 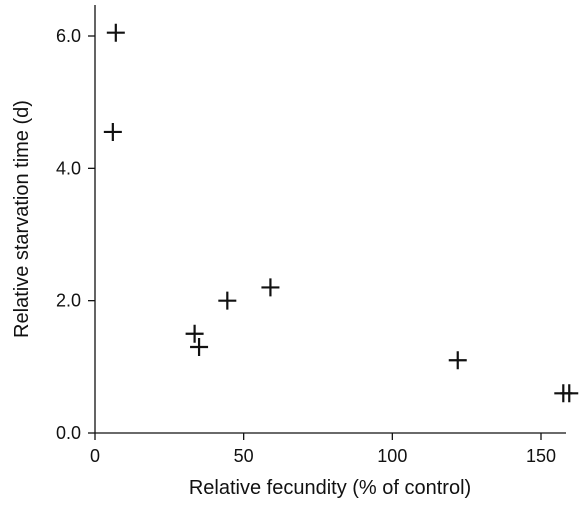 I want to click on y-axis-ticks: 0.0 2.0 4.0 6.0, so click(x=75, y=234).